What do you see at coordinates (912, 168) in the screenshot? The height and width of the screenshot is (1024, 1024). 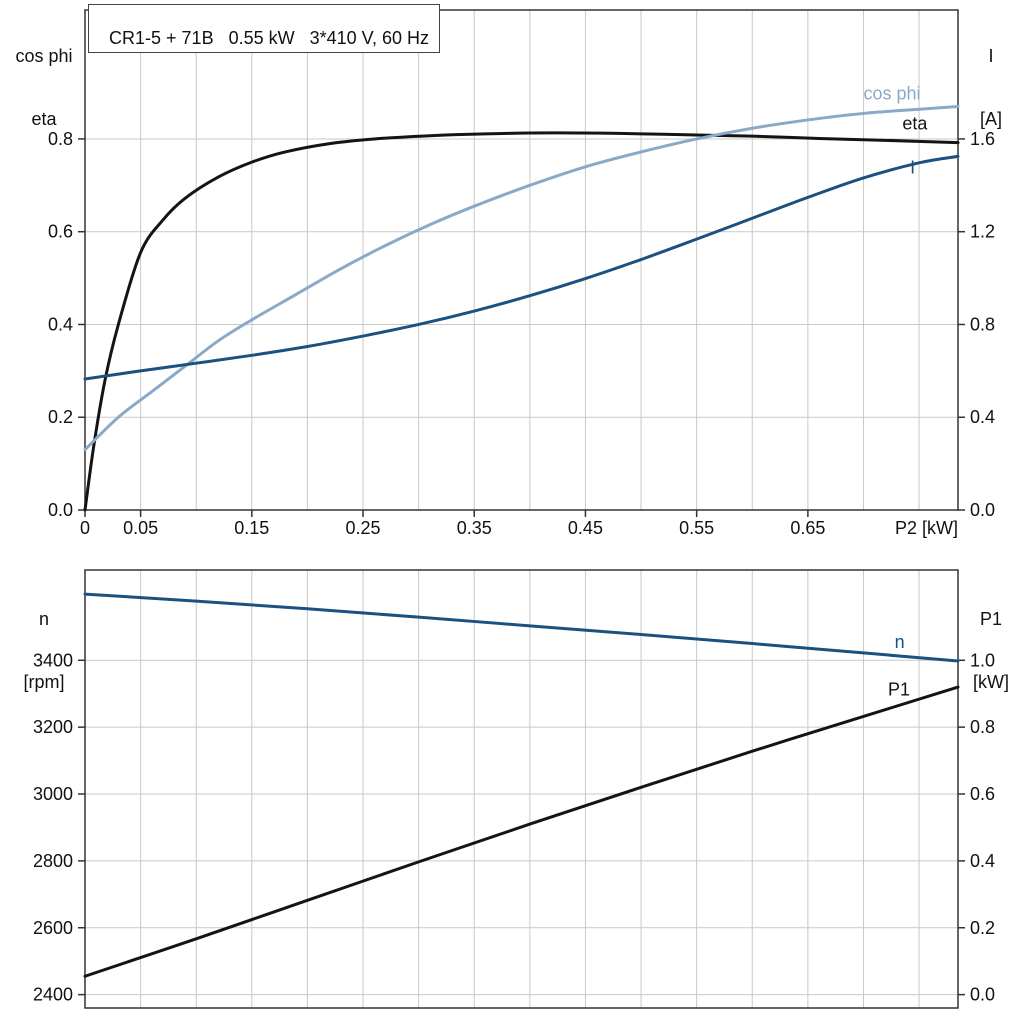 I see `curve-label-current: I` at bounding box center [912, 168].